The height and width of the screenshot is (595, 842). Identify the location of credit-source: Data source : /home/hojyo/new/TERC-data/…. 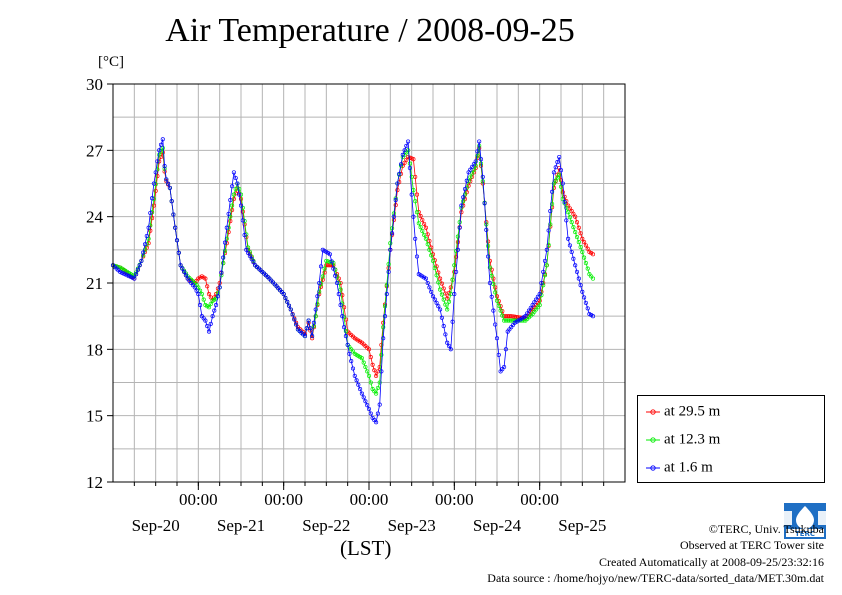
(655, 578).